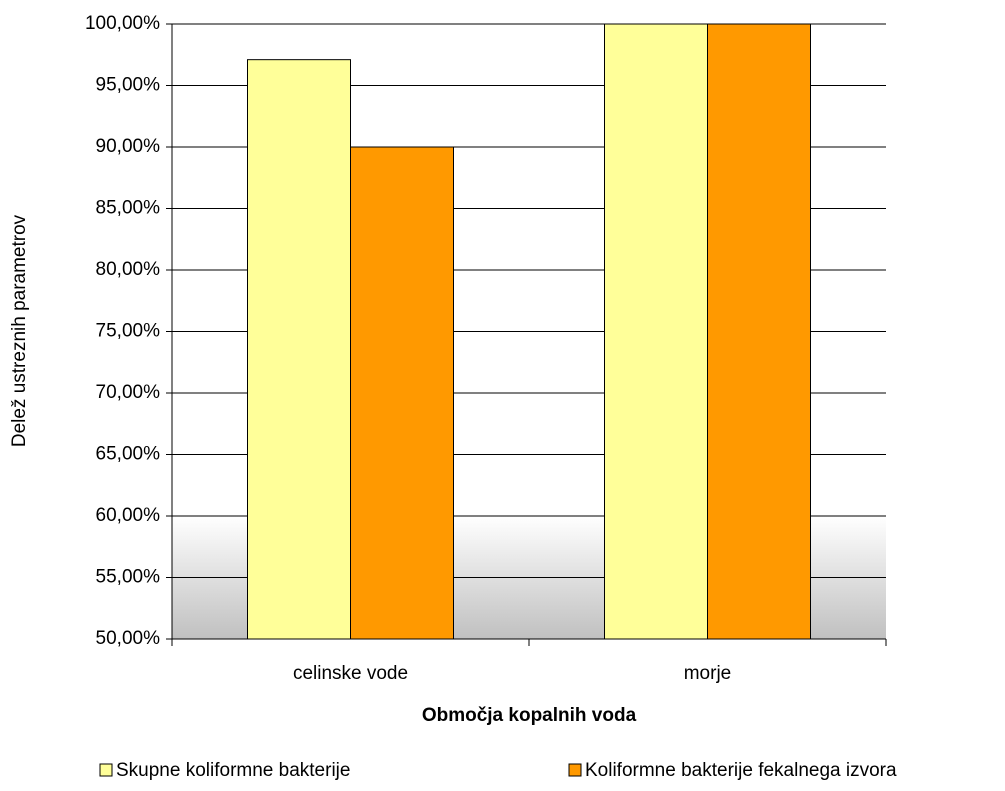 The image size is (1005, 791). Describe the element at coordinates (128, 331) in the screenshot. I see `y-tick-label: 75,00%` at that location.